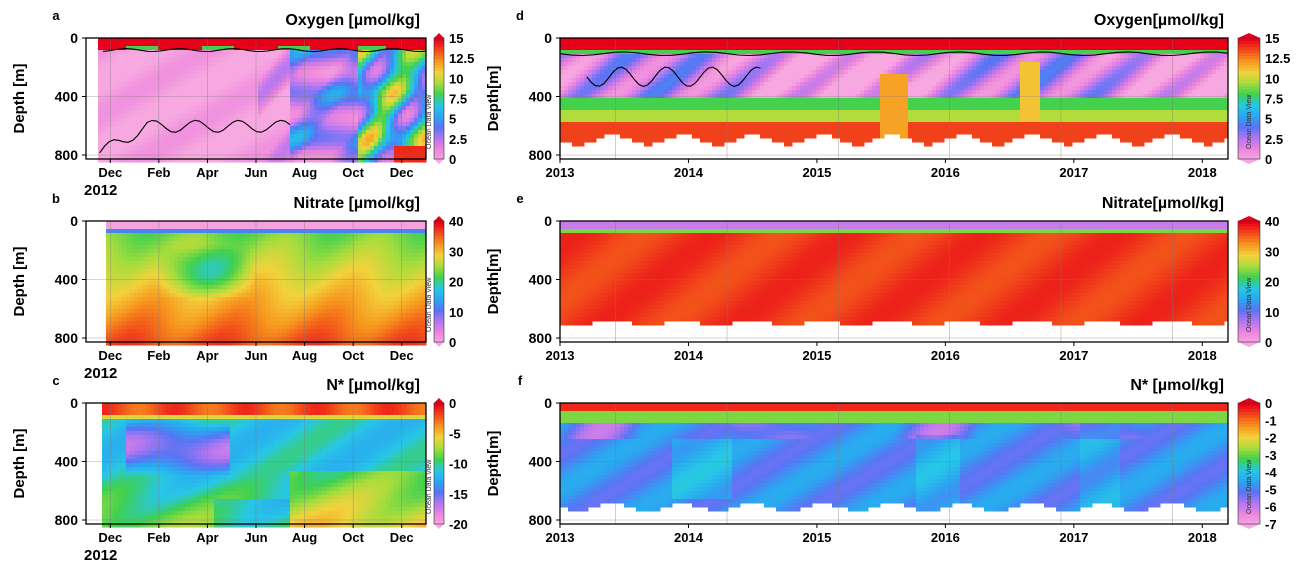  Describe the element at coordinates (74, 38) in the screenshot. I see `y-tick-label: 0` at that location.